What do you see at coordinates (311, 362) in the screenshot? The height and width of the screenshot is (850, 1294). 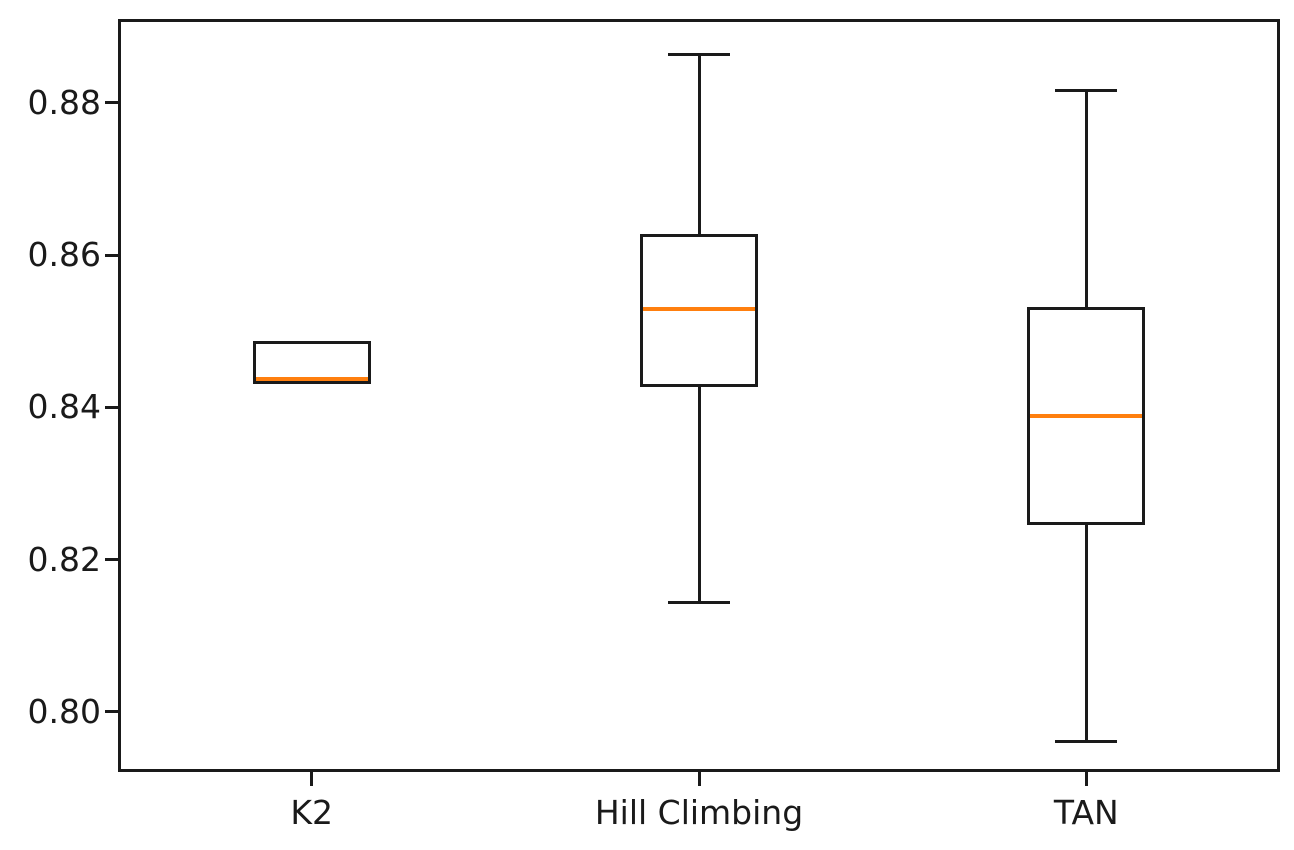 I see `box-k2` at bounding box center [311, 362].